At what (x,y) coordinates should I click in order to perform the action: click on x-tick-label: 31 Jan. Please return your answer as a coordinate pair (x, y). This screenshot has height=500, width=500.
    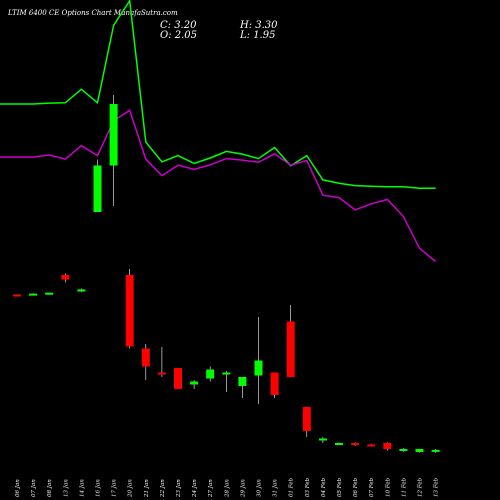
    Looking at the image, I should click on (276, 488).